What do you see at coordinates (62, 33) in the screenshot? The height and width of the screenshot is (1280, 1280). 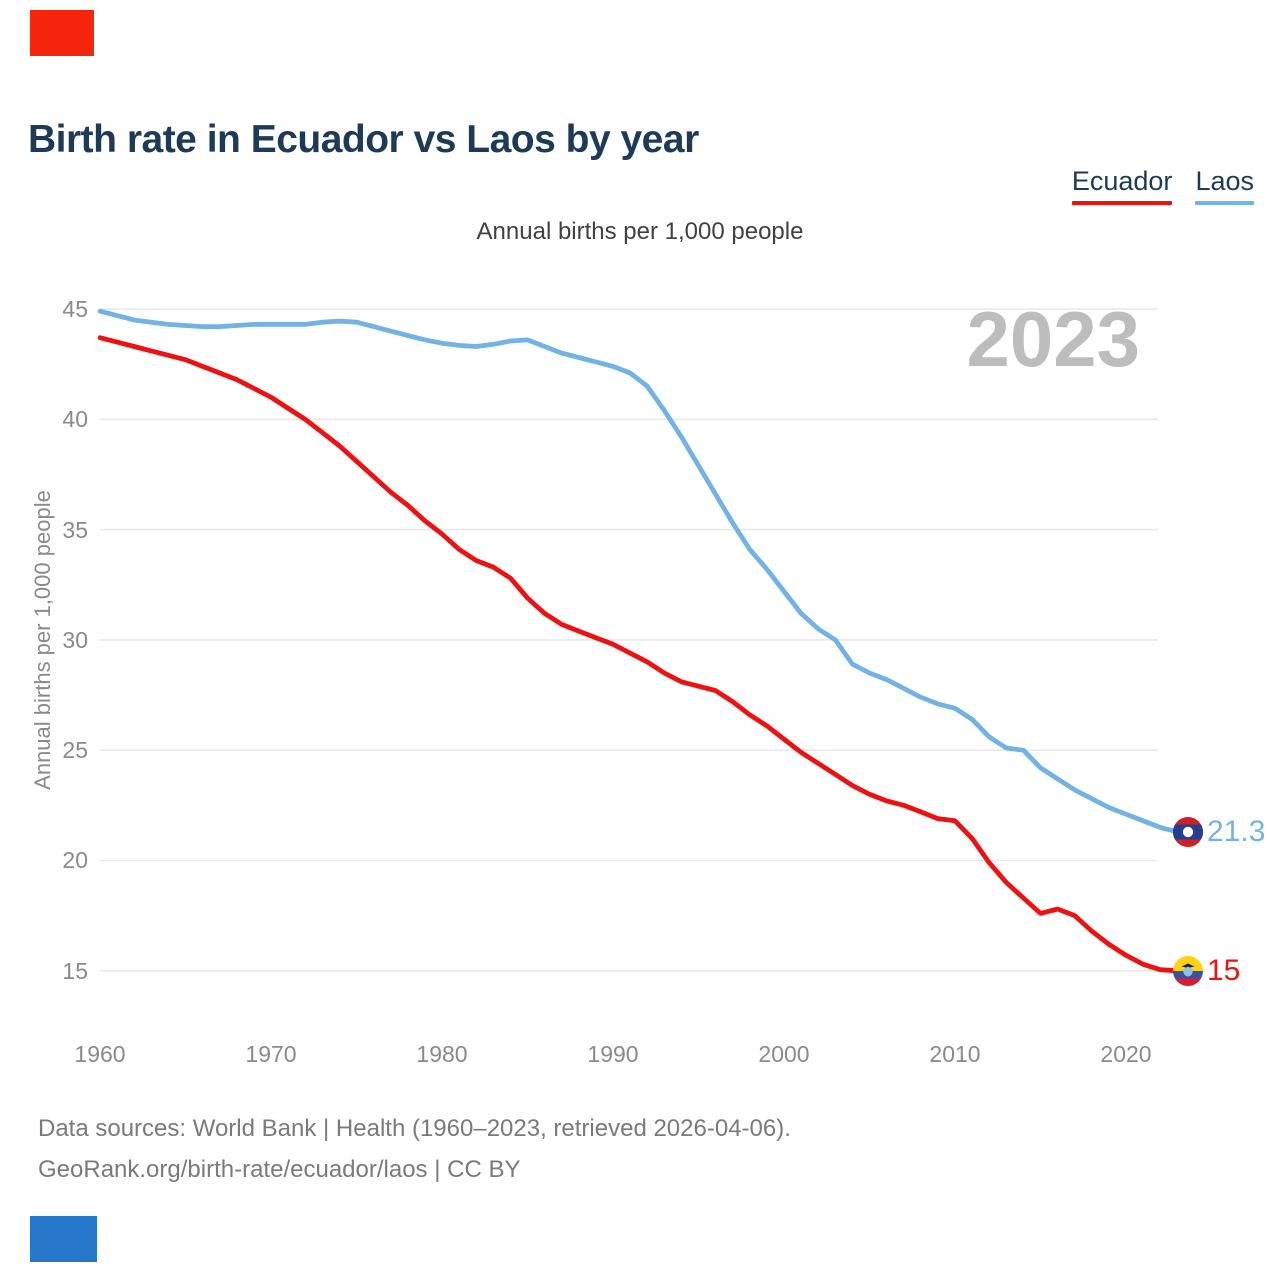 I see `top-accent-bar` at bounding box center [62, 33].